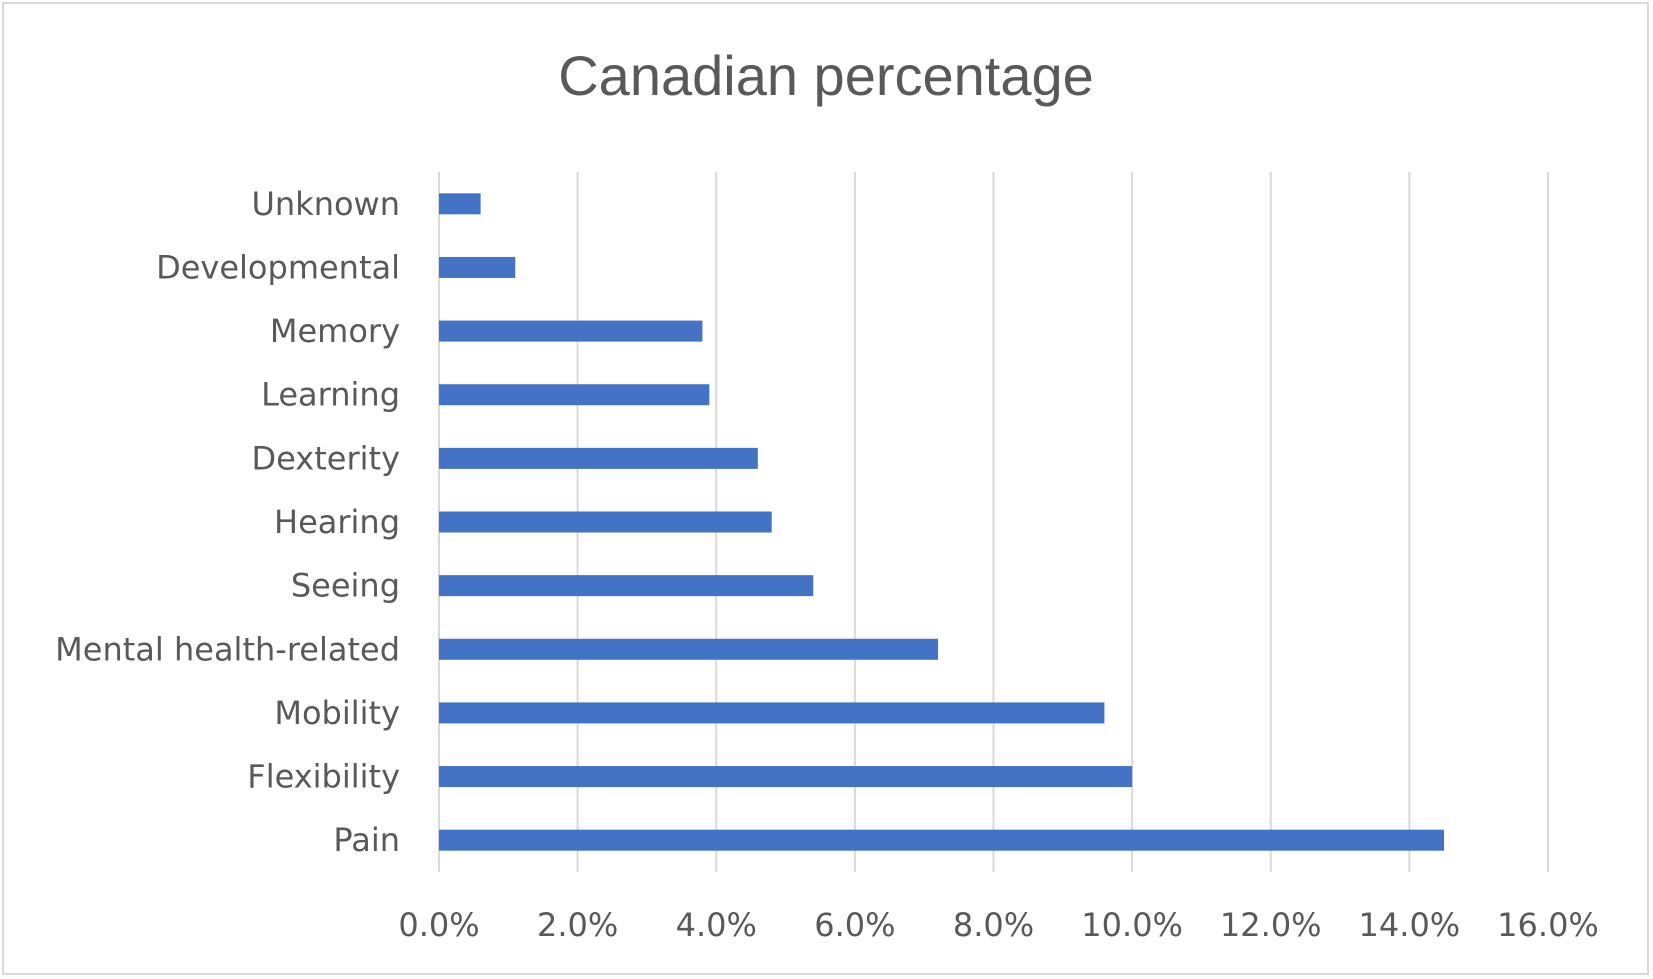  What do you see at coordinates (1410, 925) in the screenshot?
I see `x-tick-label: 14.0%` at bounding box center [1410, 925].